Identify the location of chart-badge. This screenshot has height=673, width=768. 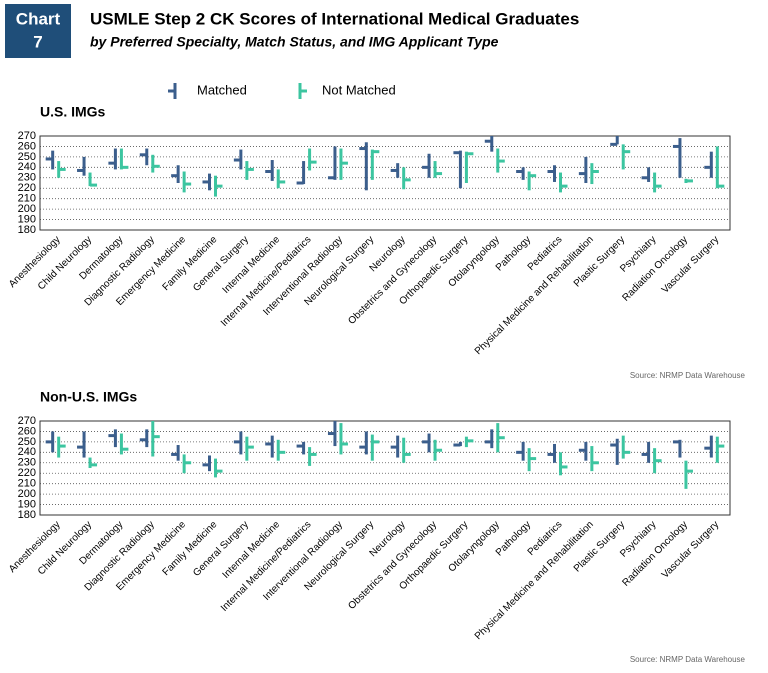
(38, 31).